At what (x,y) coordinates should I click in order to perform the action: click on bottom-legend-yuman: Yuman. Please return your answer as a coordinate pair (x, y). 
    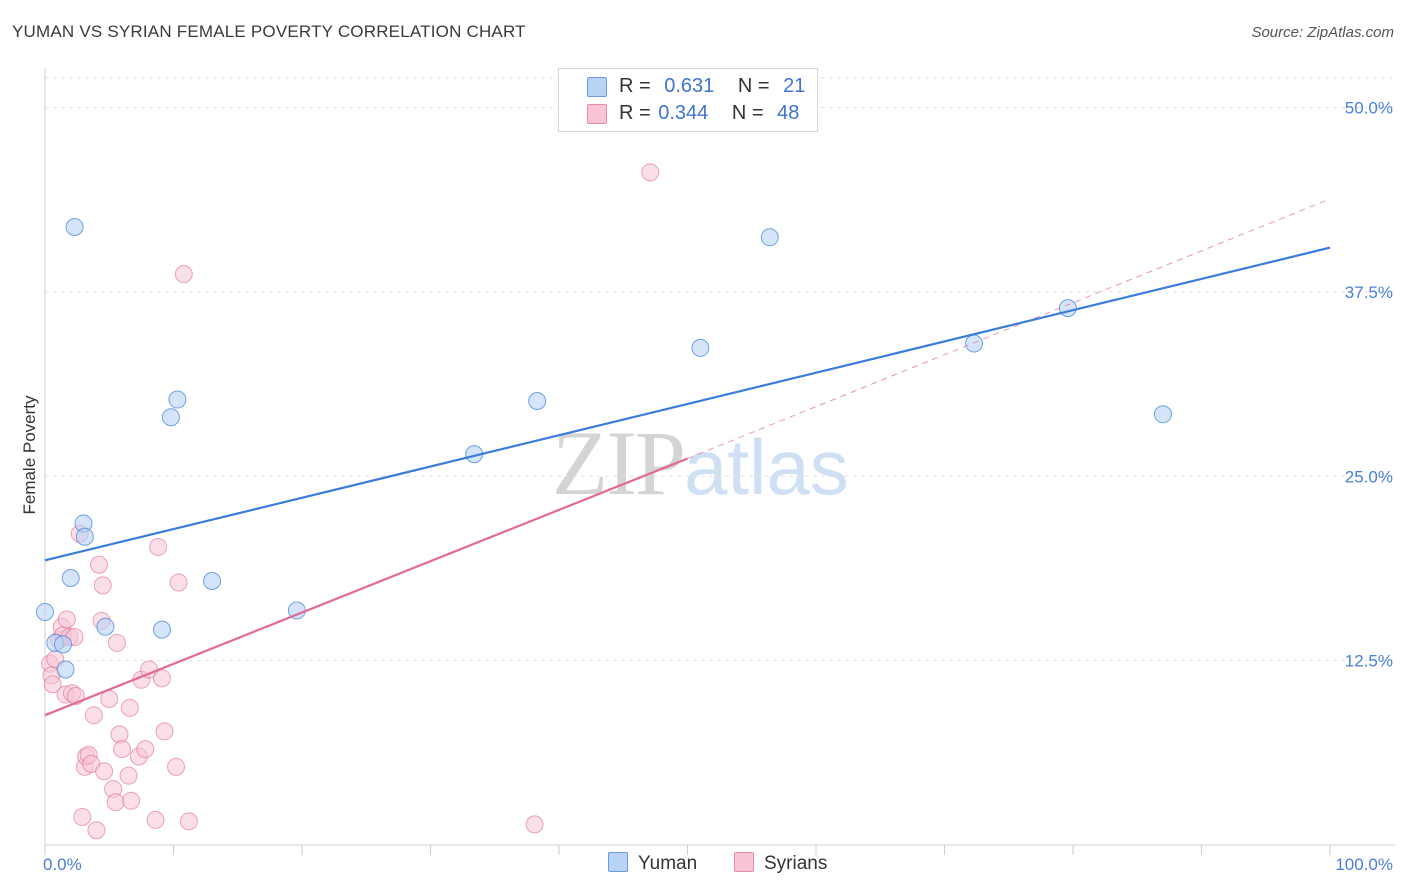
    Looking at the image, I should click on (652, 863).